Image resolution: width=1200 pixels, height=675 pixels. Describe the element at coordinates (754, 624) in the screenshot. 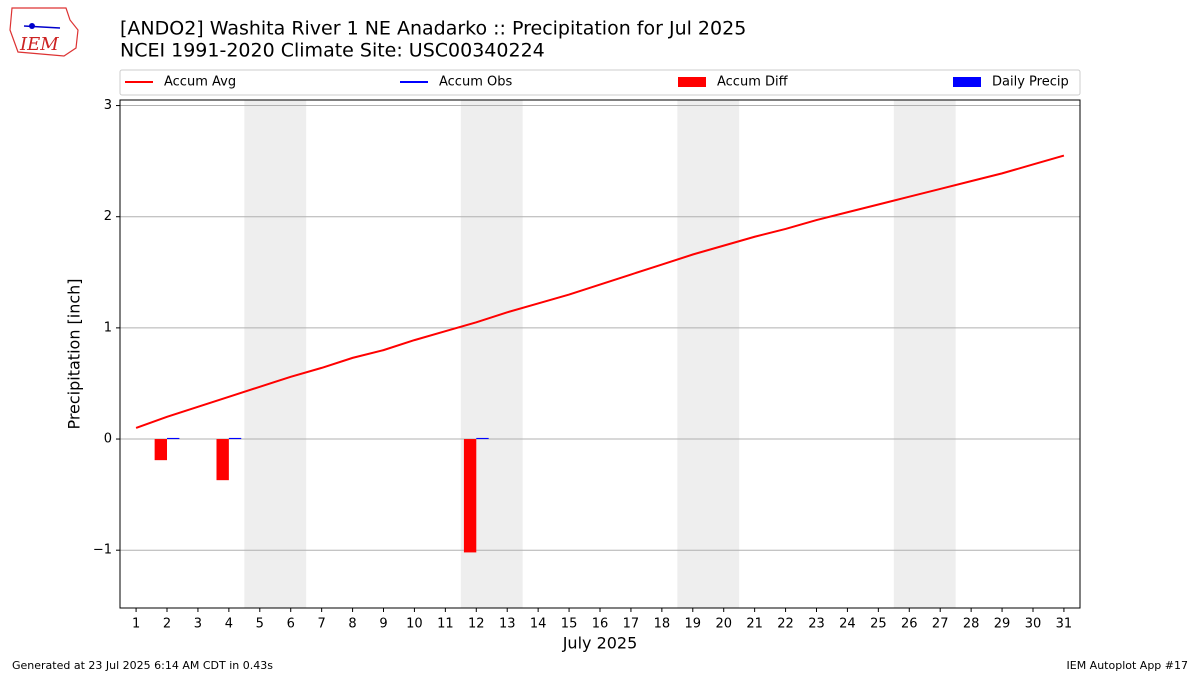

I see `x-tick-label: 21` at that location.